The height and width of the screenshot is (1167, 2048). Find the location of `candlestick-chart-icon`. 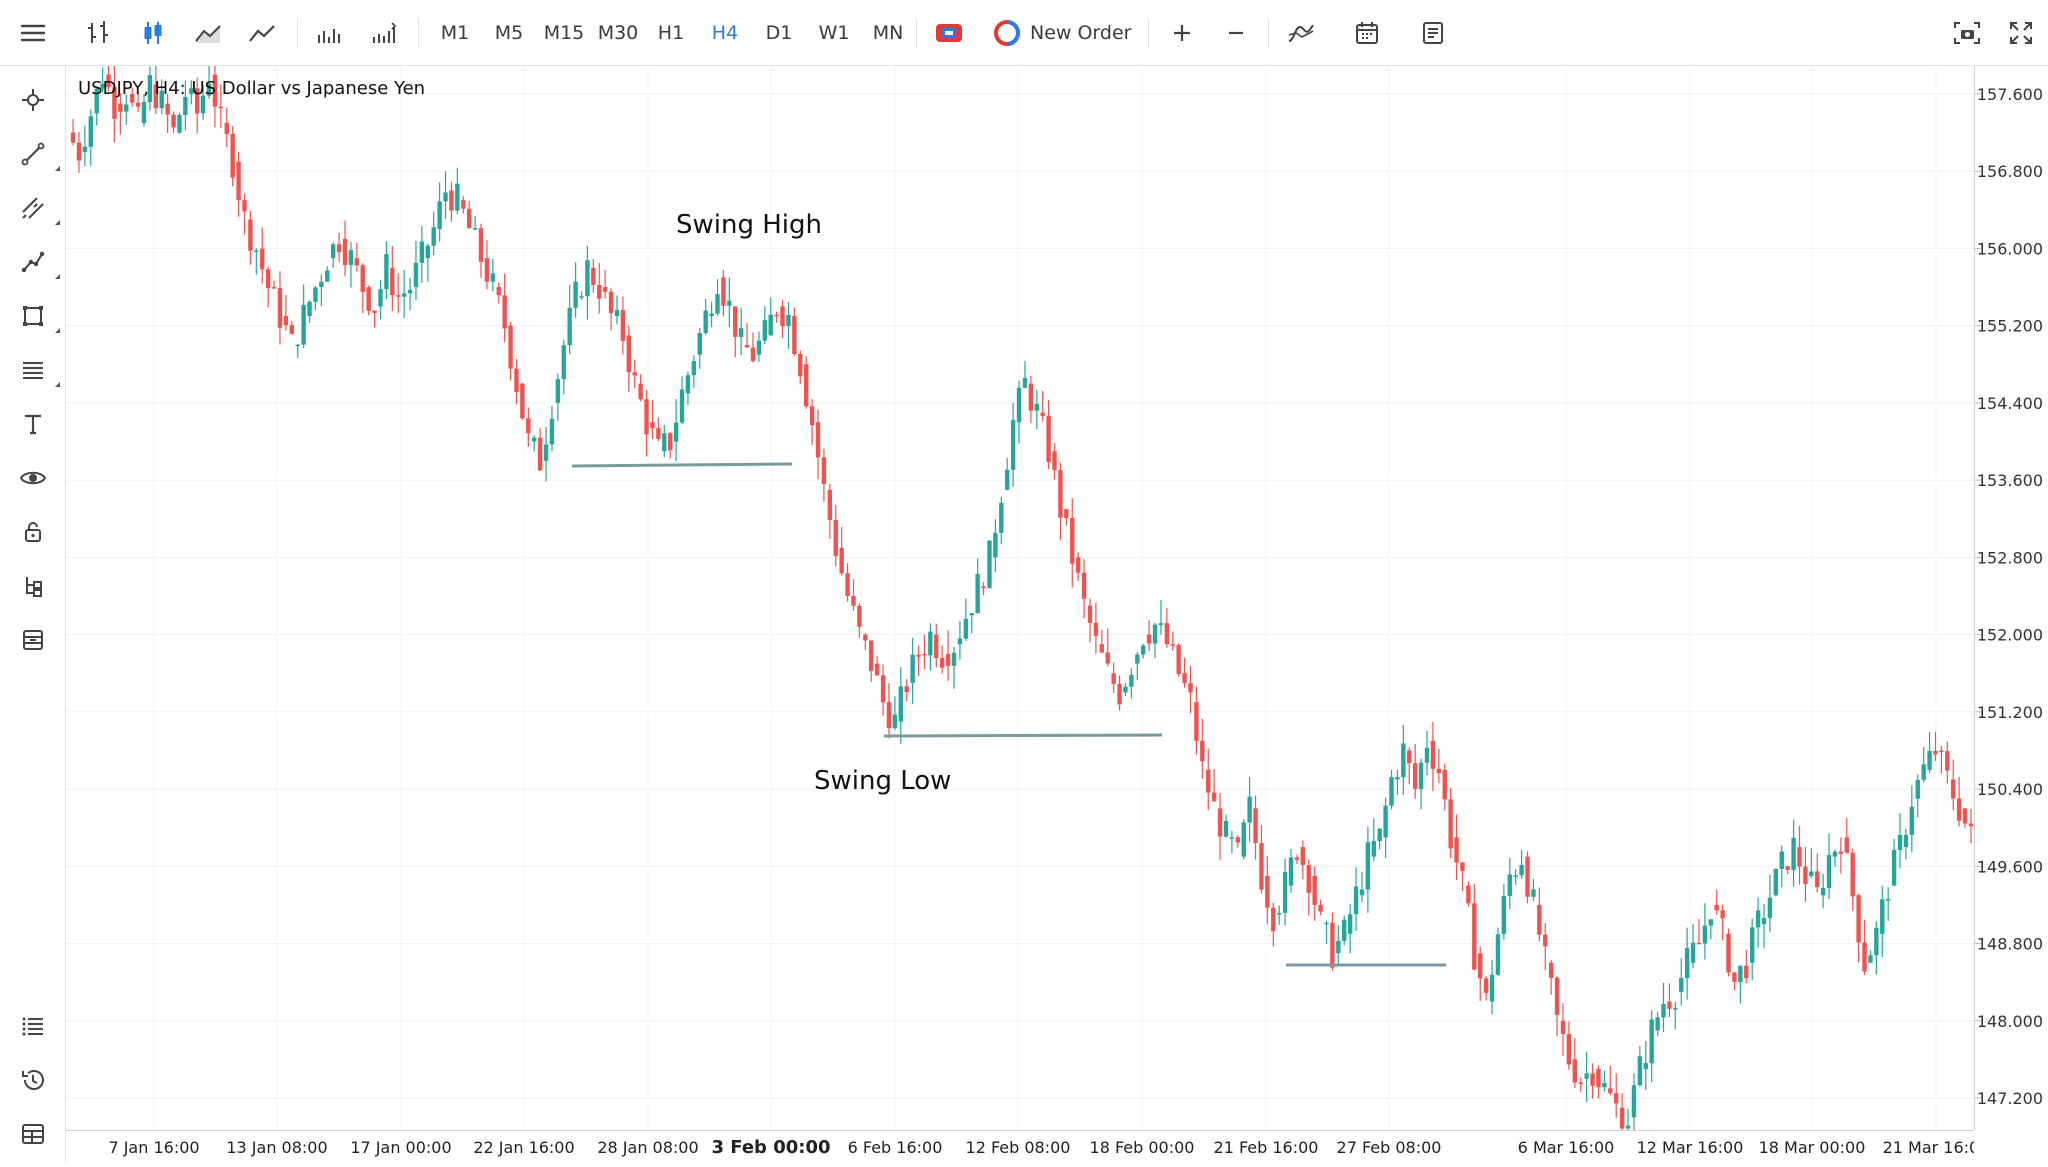

candlestick-chart-icon is located at coordinates (153, 33).